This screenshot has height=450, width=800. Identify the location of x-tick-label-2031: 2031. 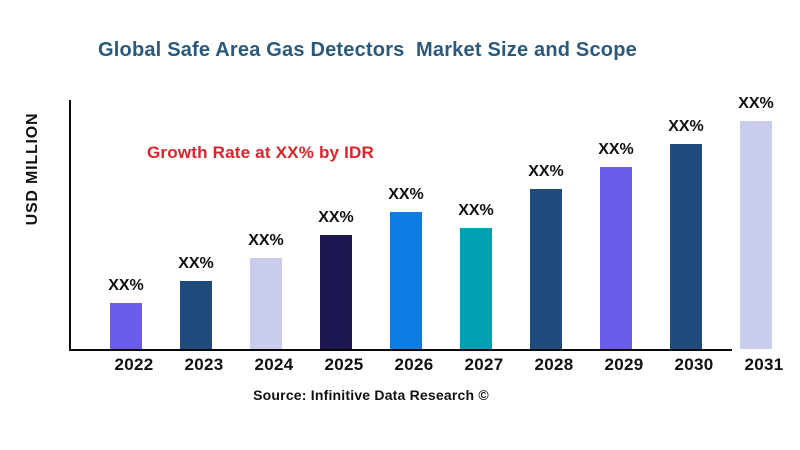
(764, 364).